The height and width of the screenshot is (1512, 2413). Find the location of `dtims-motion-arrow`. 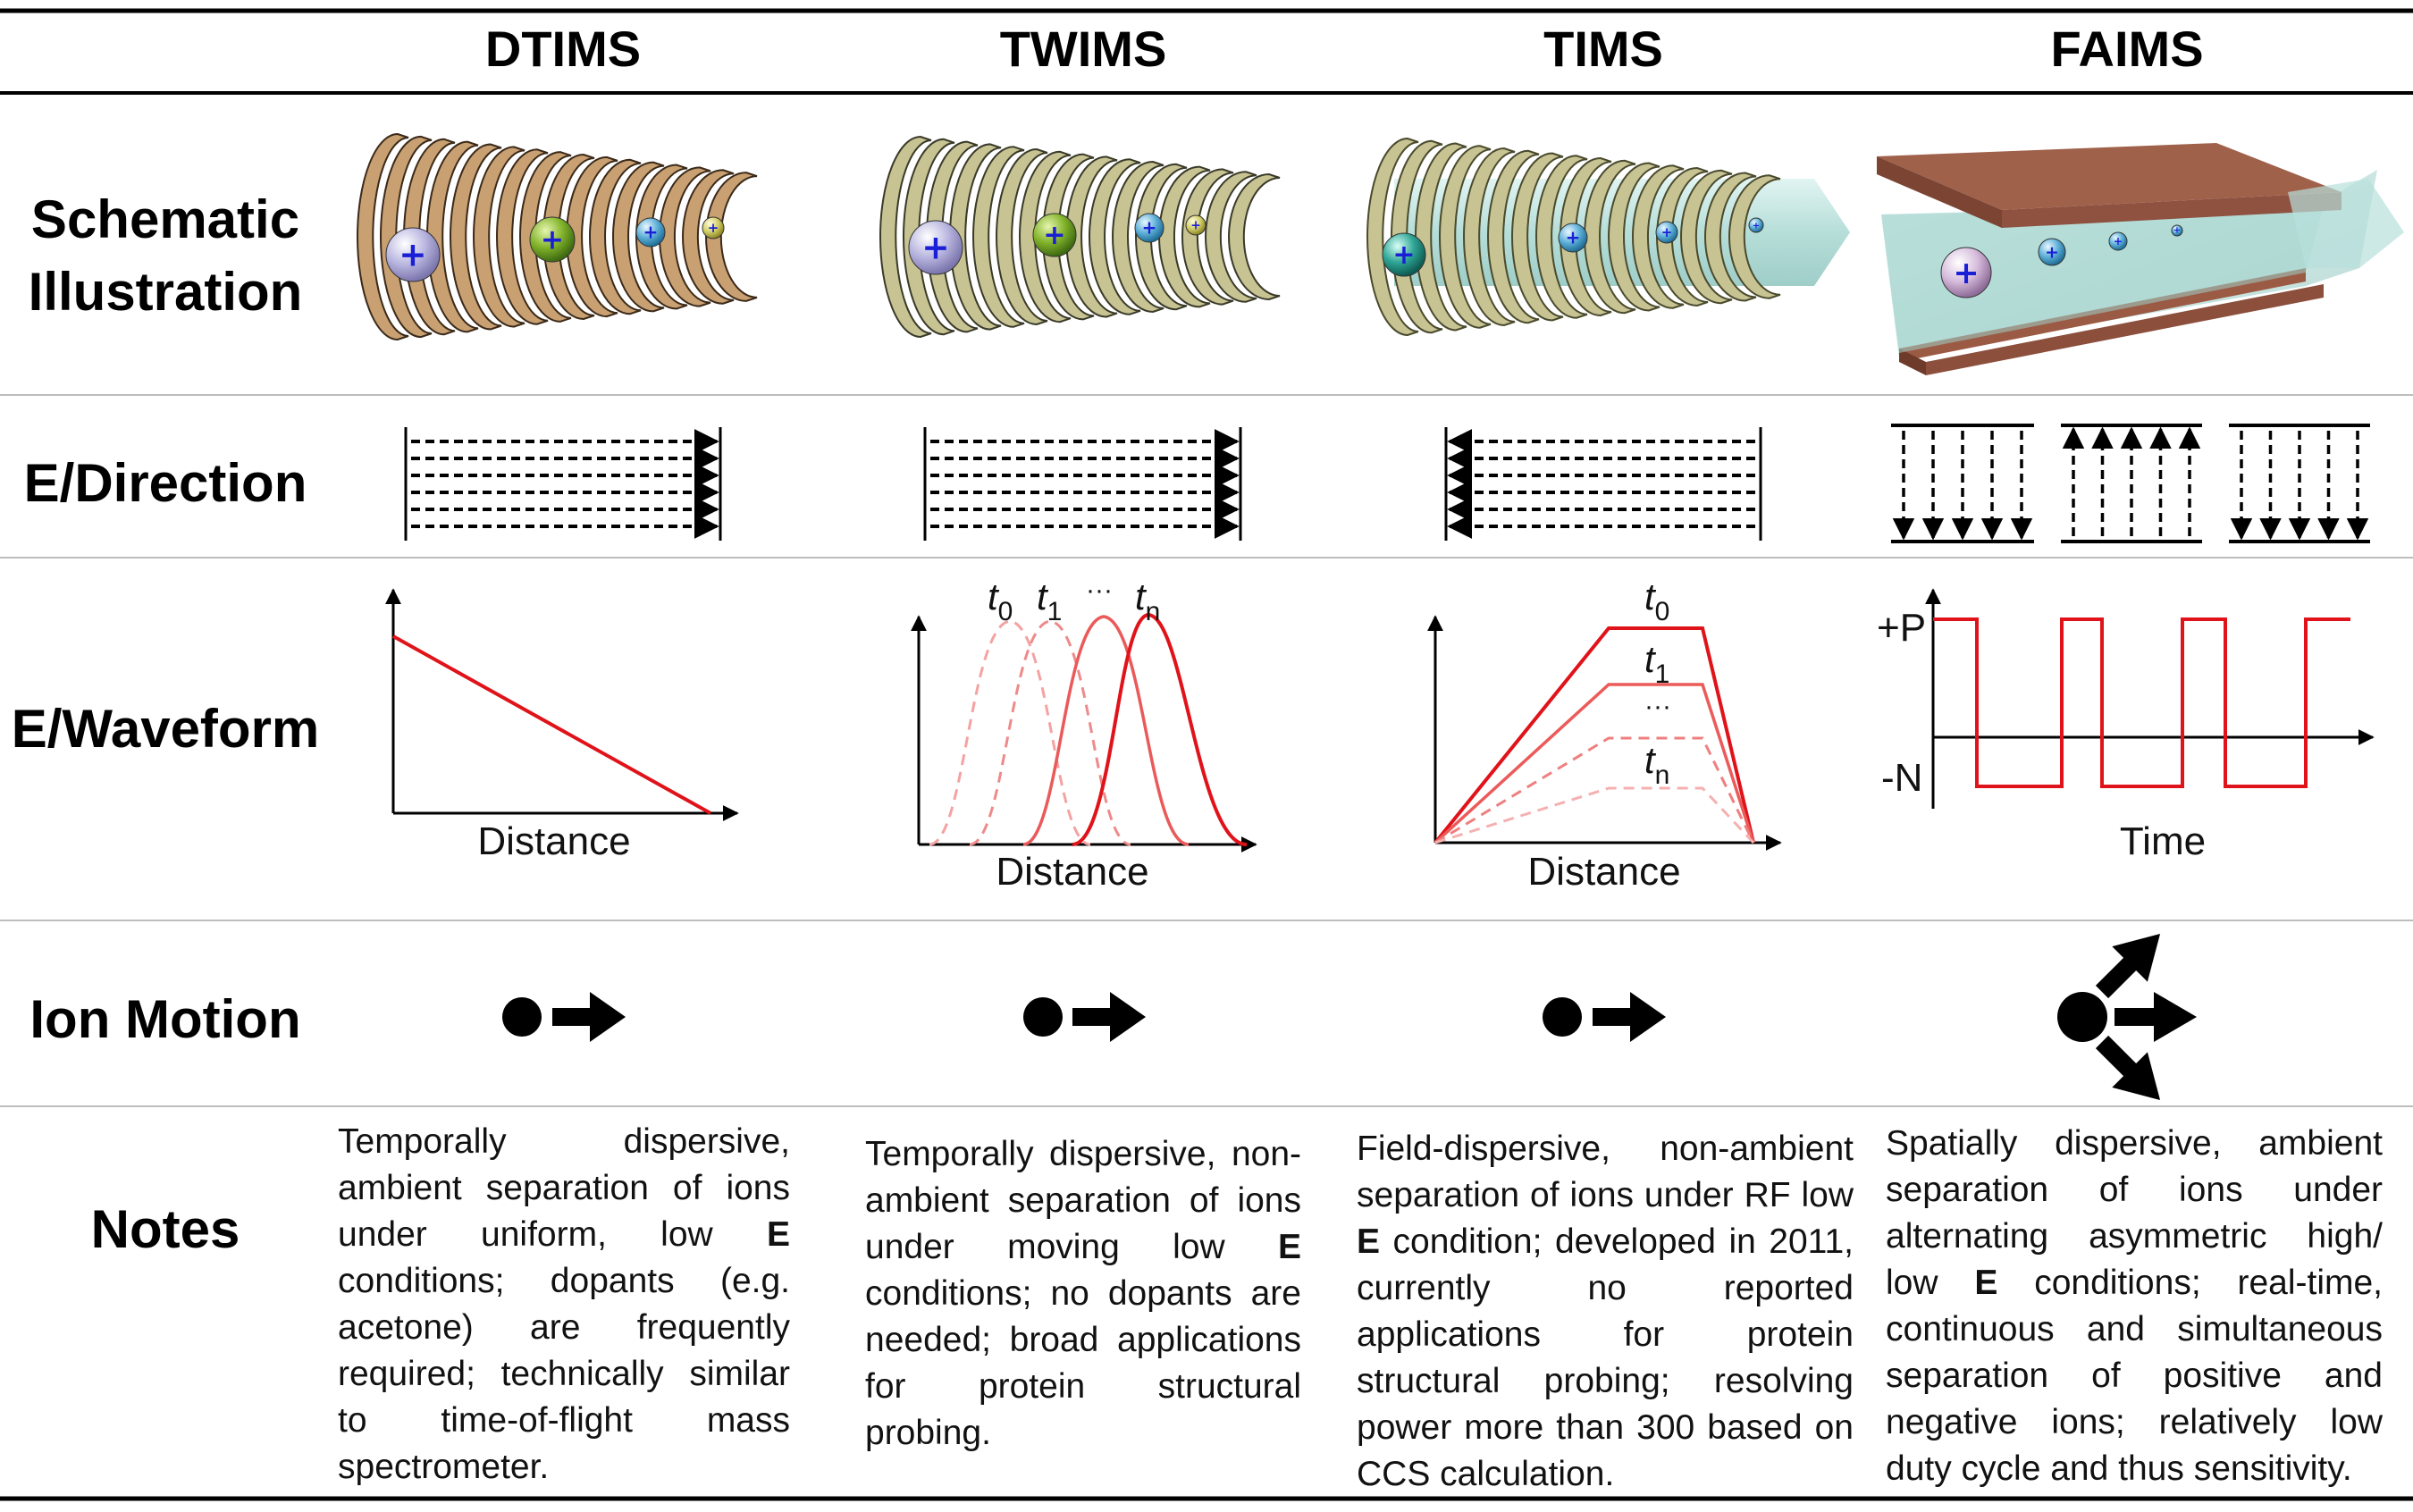

dtims-motion-arrow is located at coordinates (589, 1017).